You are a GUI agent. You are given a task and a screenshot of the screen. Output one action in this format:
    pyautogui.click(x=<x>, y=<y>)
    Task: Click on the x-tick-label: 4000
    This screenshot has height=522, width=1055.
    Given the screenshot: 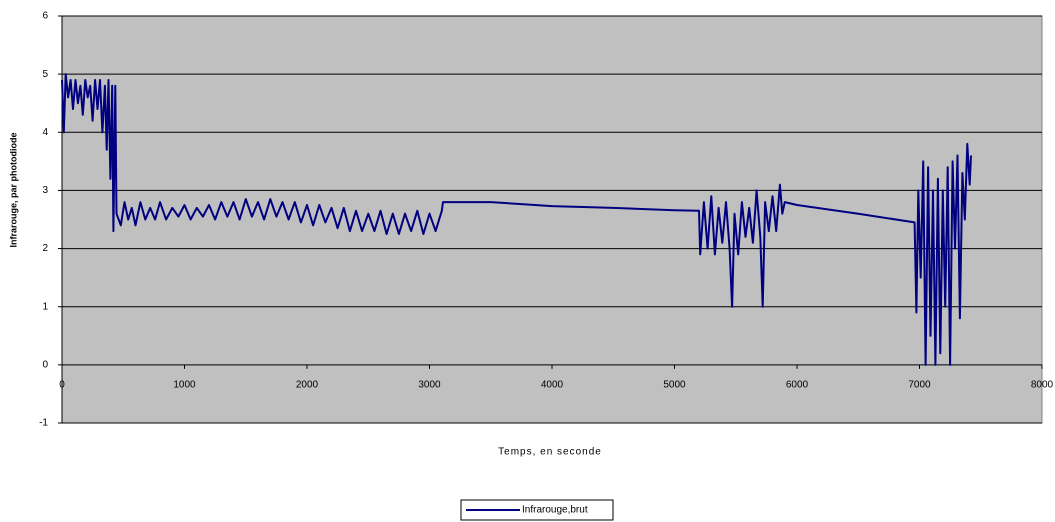 What is the action you would take?
    pyautogui.click(x=552, y=384)
    